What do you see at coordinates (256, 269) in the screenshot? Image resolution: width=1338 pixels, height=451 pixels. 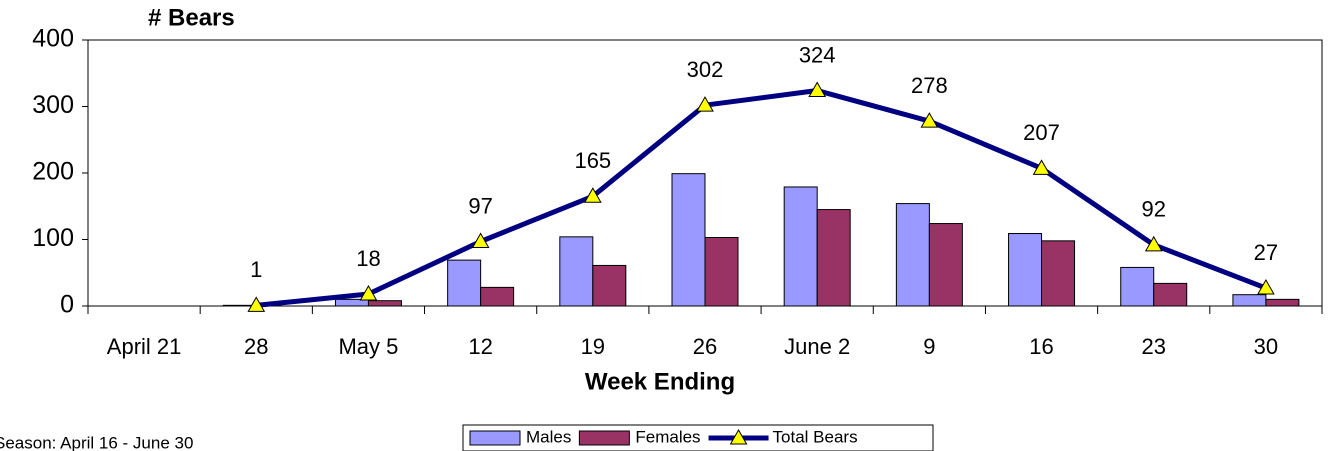 I see `data-label: 1` at bounding box center [256, 269].